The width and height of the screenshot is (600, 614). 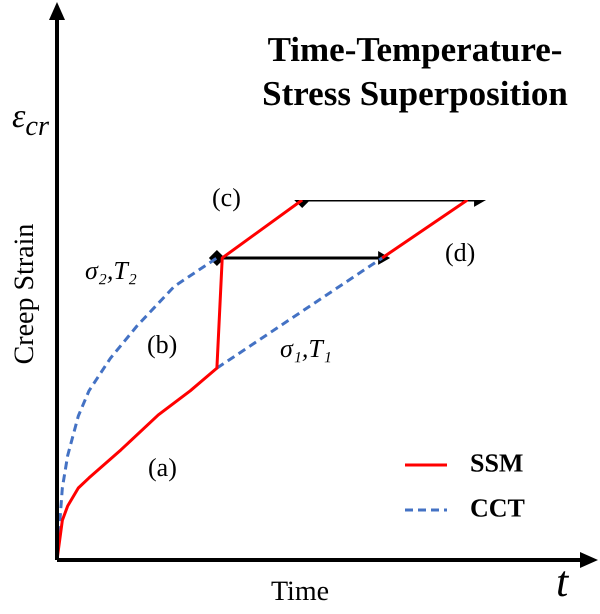 I want to click on annotation: (d), so click(x=460, y=252).